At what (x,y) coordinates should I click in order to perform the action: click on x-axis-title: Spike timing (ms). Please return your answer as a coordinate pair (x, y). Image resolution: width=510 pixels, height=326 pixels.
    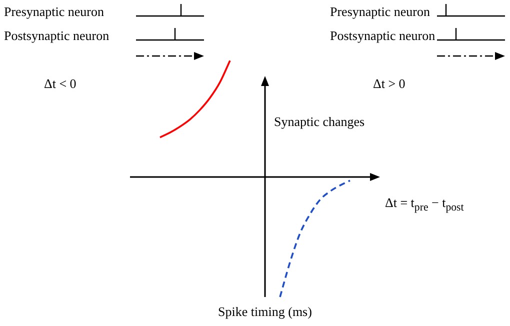
    Looking at the image, I should click on (265, 311).